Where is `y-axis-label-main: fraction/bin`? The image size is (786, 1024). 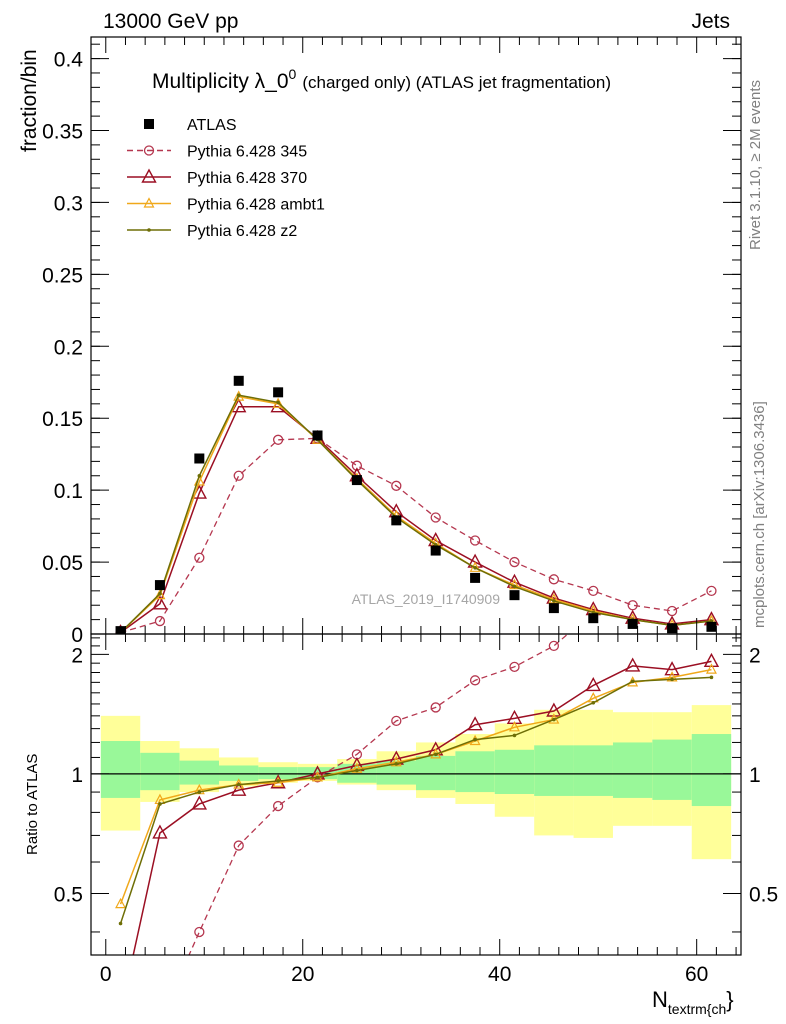
y-axis-label-main: fraction/bin is located at coordinates (29, 100).